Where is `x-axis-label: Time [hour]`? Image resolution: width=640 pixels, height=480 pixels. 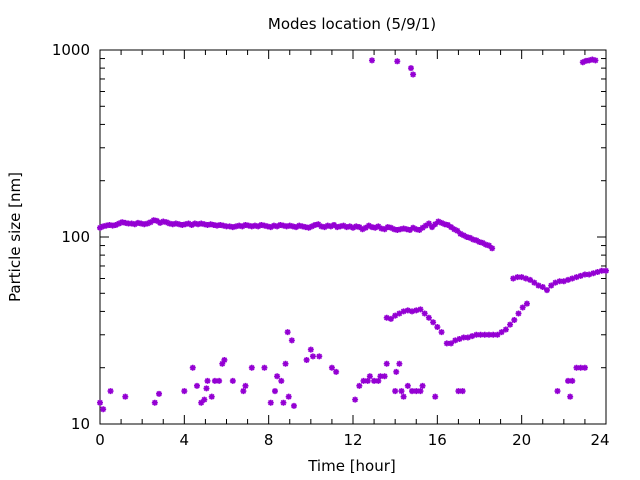 x-axis-label: Time [hour] is located at coordinates (351, 466).